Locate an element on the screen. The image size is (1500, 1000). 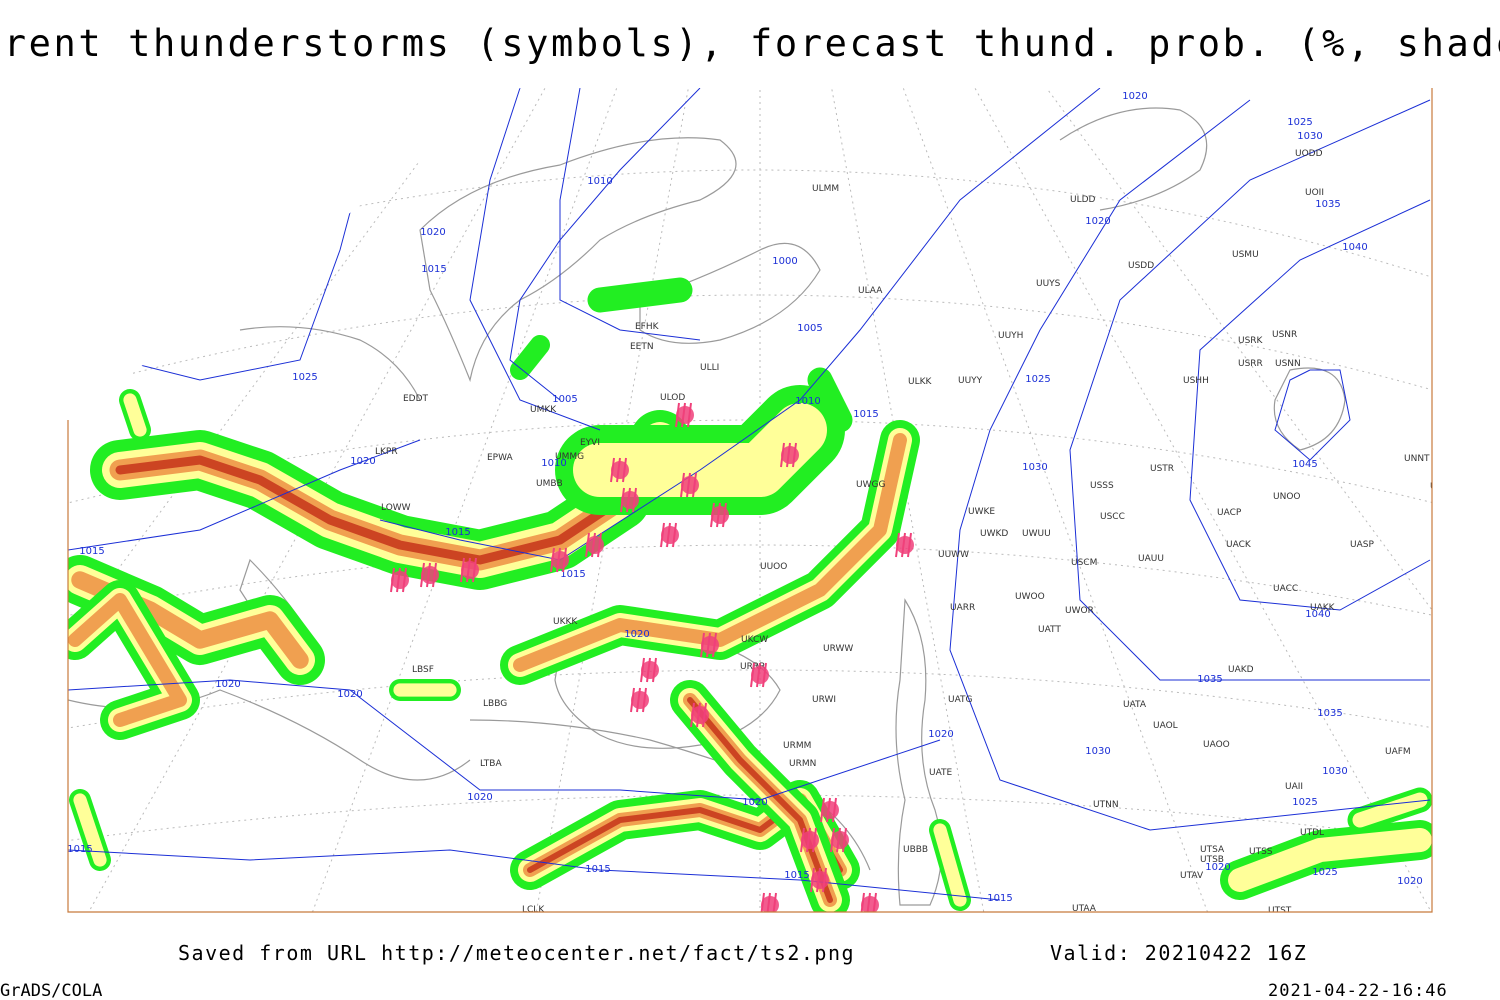
station-label: USRK is located at coordinates (1251, 341).